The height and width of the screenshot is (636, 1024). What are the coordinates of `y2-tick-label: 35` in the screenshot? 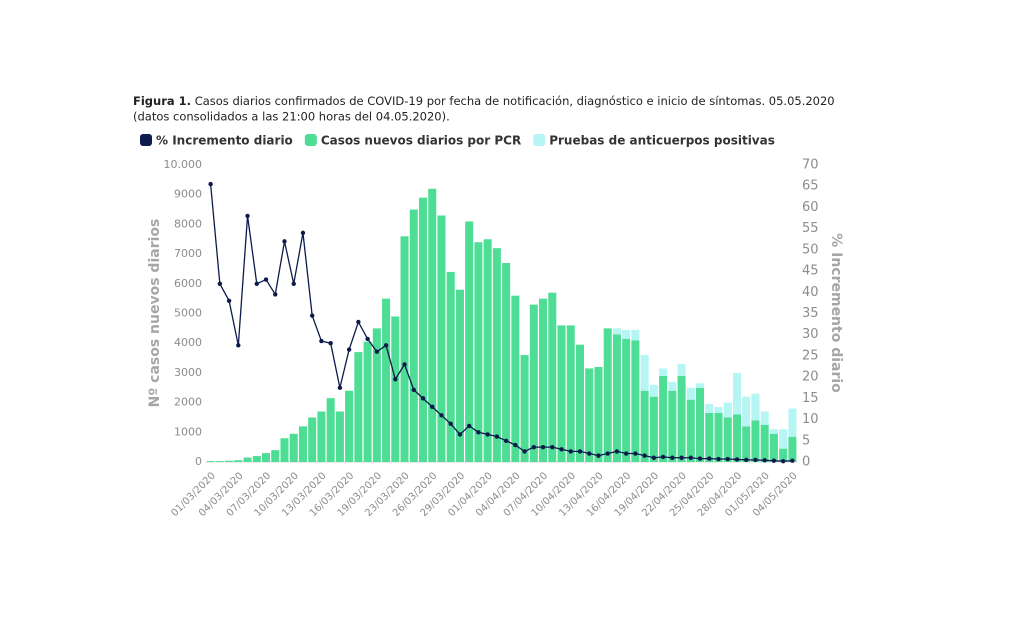 It's located at (810, 313).